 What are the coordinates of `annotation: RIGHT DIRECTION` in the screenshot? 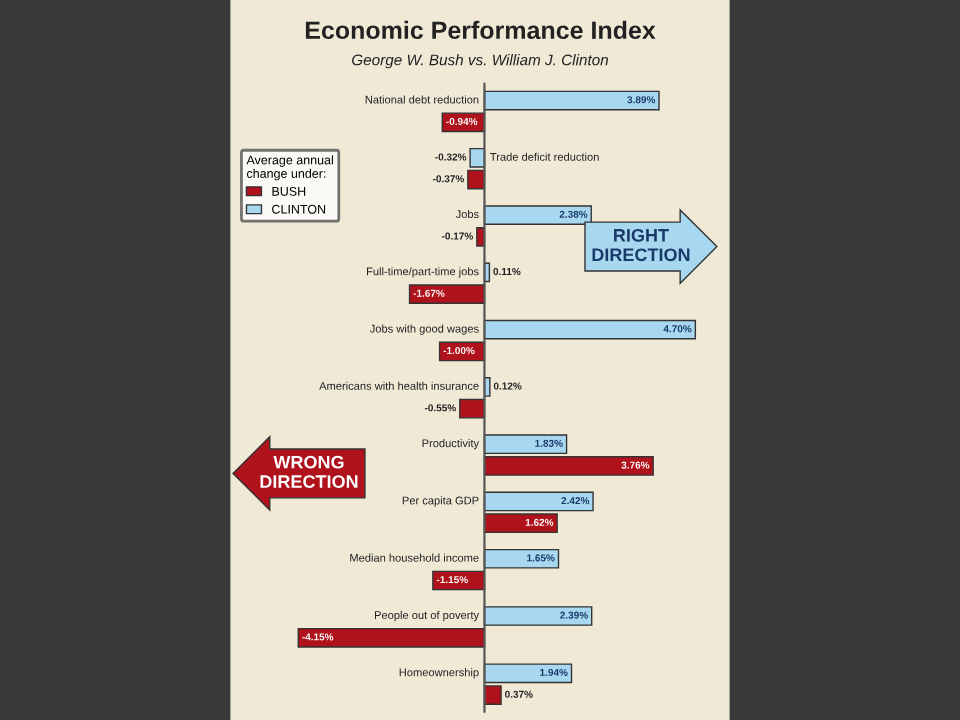 It's located at (641, 245).